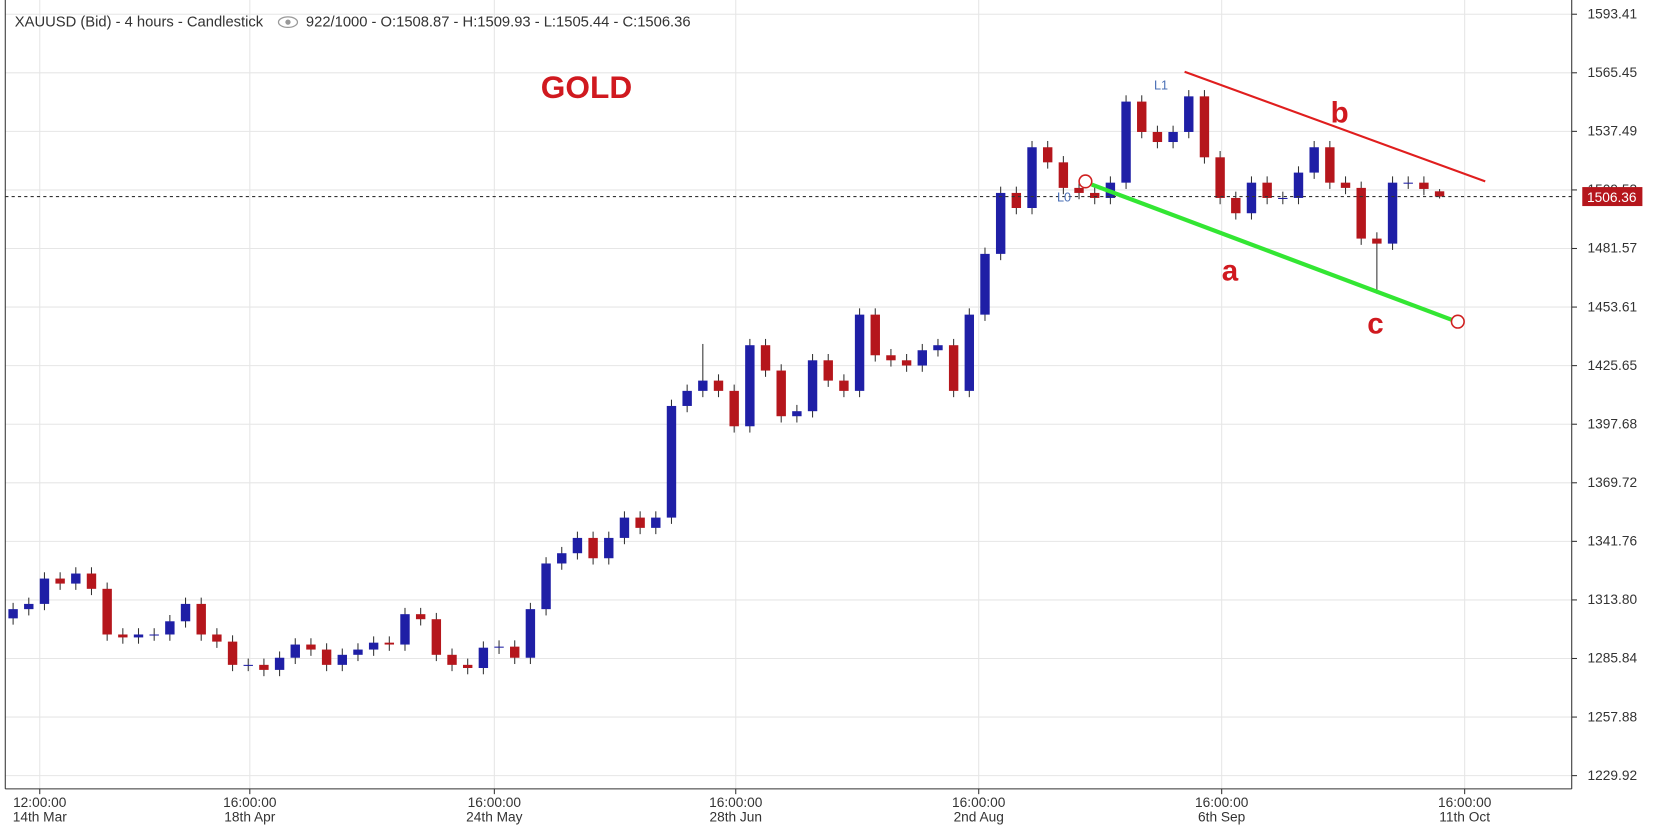  What do you see at coordinates (1613, 541) in the screenshot?
I see `y-tick-label: 1341.76` at bounding box center [1613, 541].